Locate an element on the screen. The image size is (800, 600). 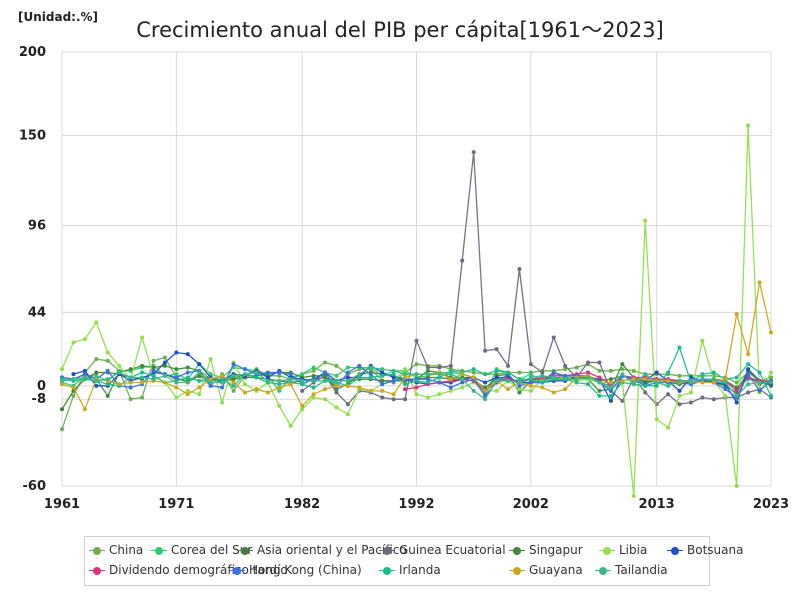
x-axis-ticks: 1961 1971 1982 1992 2002 2013 2023 is located at coordinates (416, 504).